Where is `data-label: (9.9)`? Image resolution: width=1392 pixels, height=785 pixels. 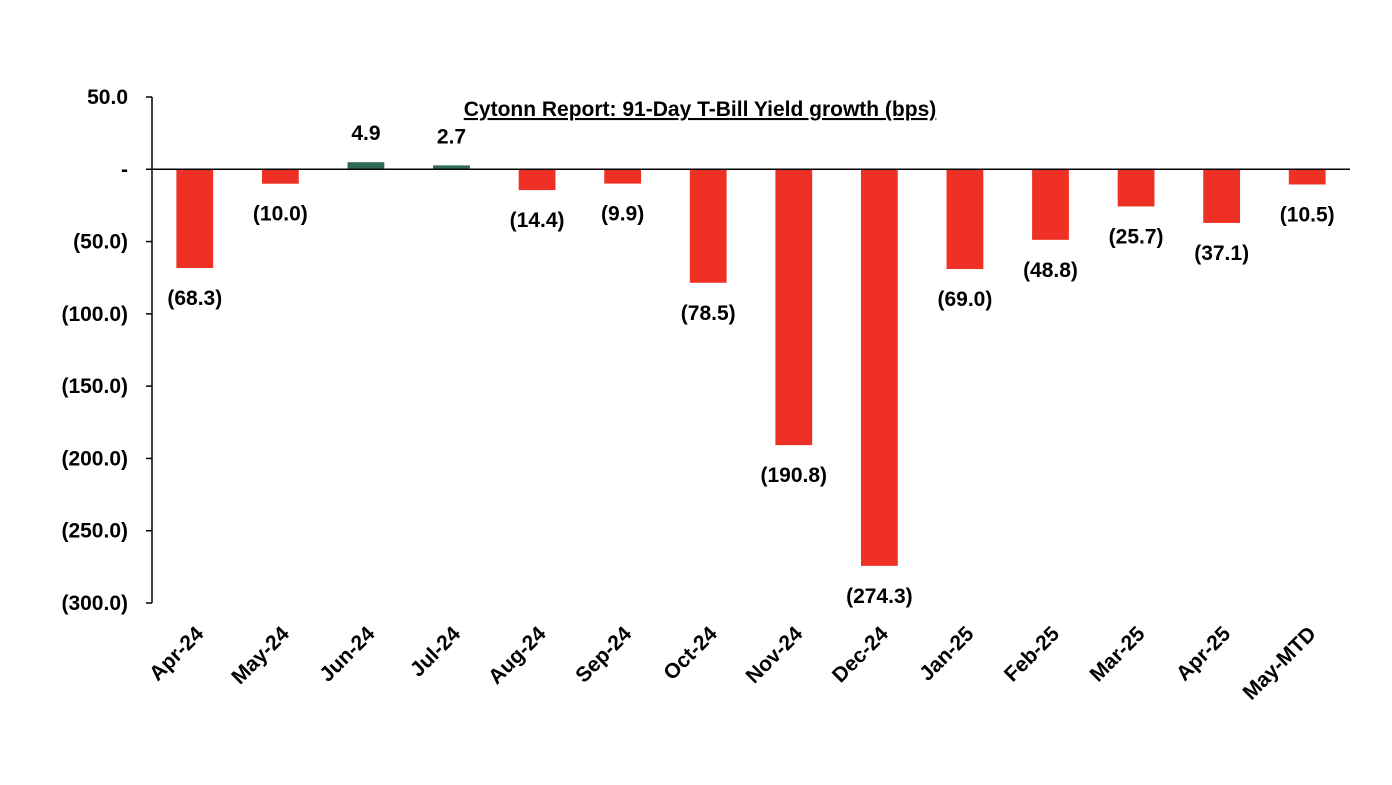
data-label: (9.9) is located at coordinates (622, 214).